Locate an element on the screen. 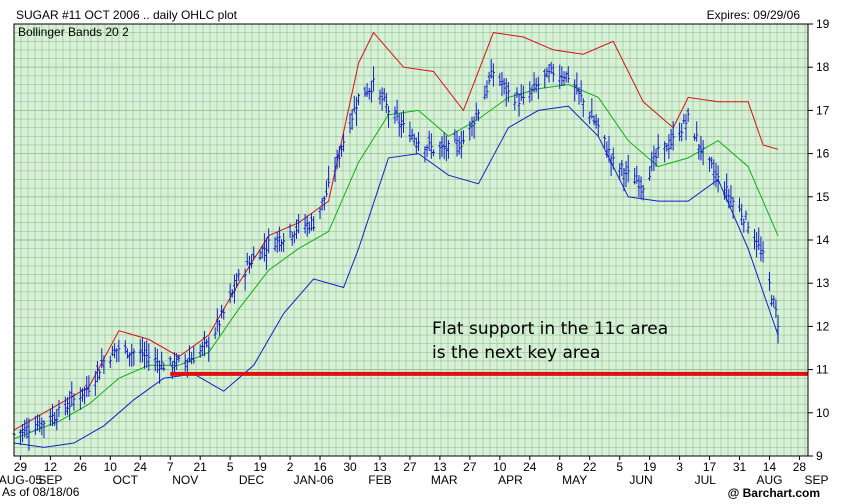 The width and height of the screenshot is (864, 504). x-month-label: JAN-06 is located at coordinates (314, 480).